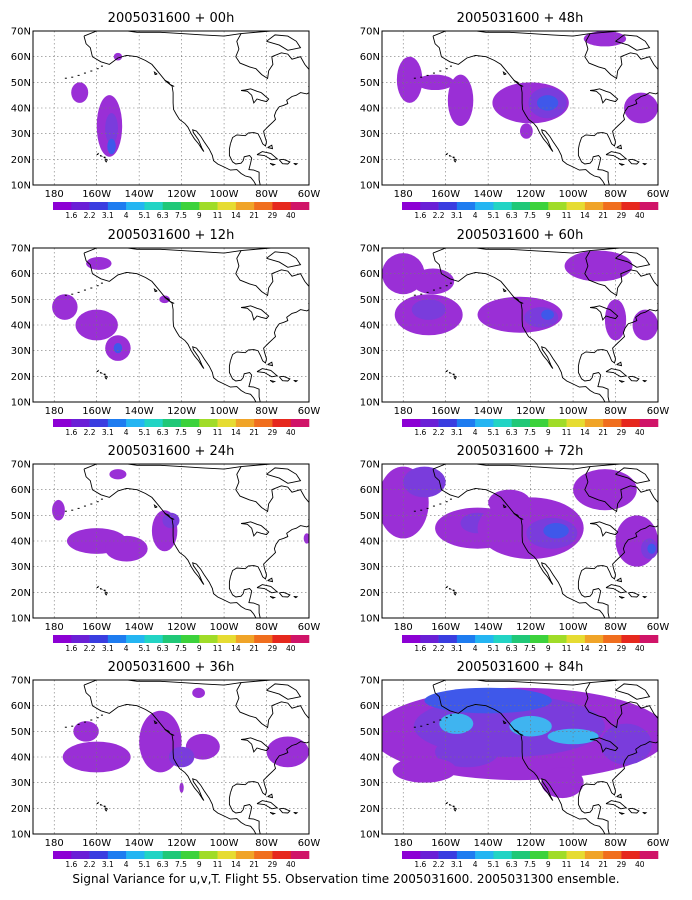 The height and width of the screenshot is (900, 692). What do you see at coordinates (585, 432) in the screenshot?
I see `colorbar-label: 14` at bounding box center [585, 432].